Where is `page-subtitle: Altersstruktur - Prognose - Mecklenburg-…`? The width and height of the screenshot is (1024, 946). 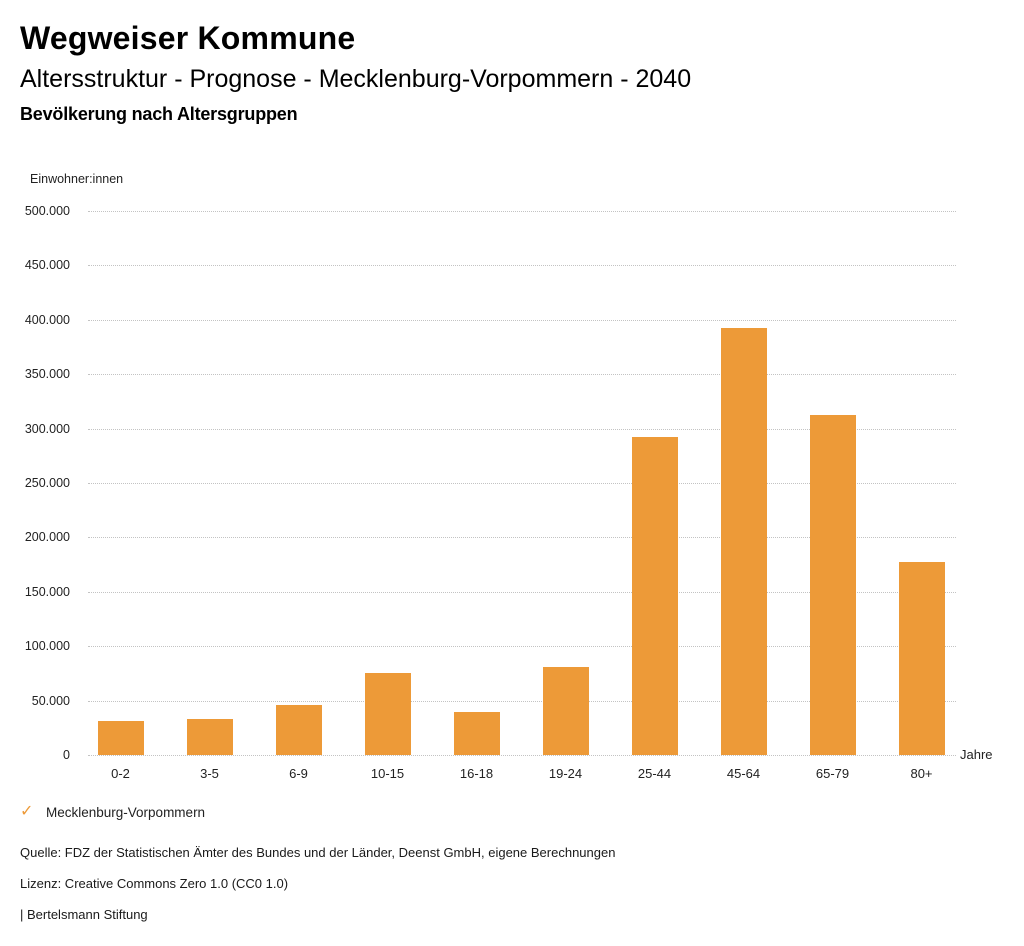 page-subtitle: Altersstruktur - Prognose - Mecklenburg-… is located at coordinates (356, 79).